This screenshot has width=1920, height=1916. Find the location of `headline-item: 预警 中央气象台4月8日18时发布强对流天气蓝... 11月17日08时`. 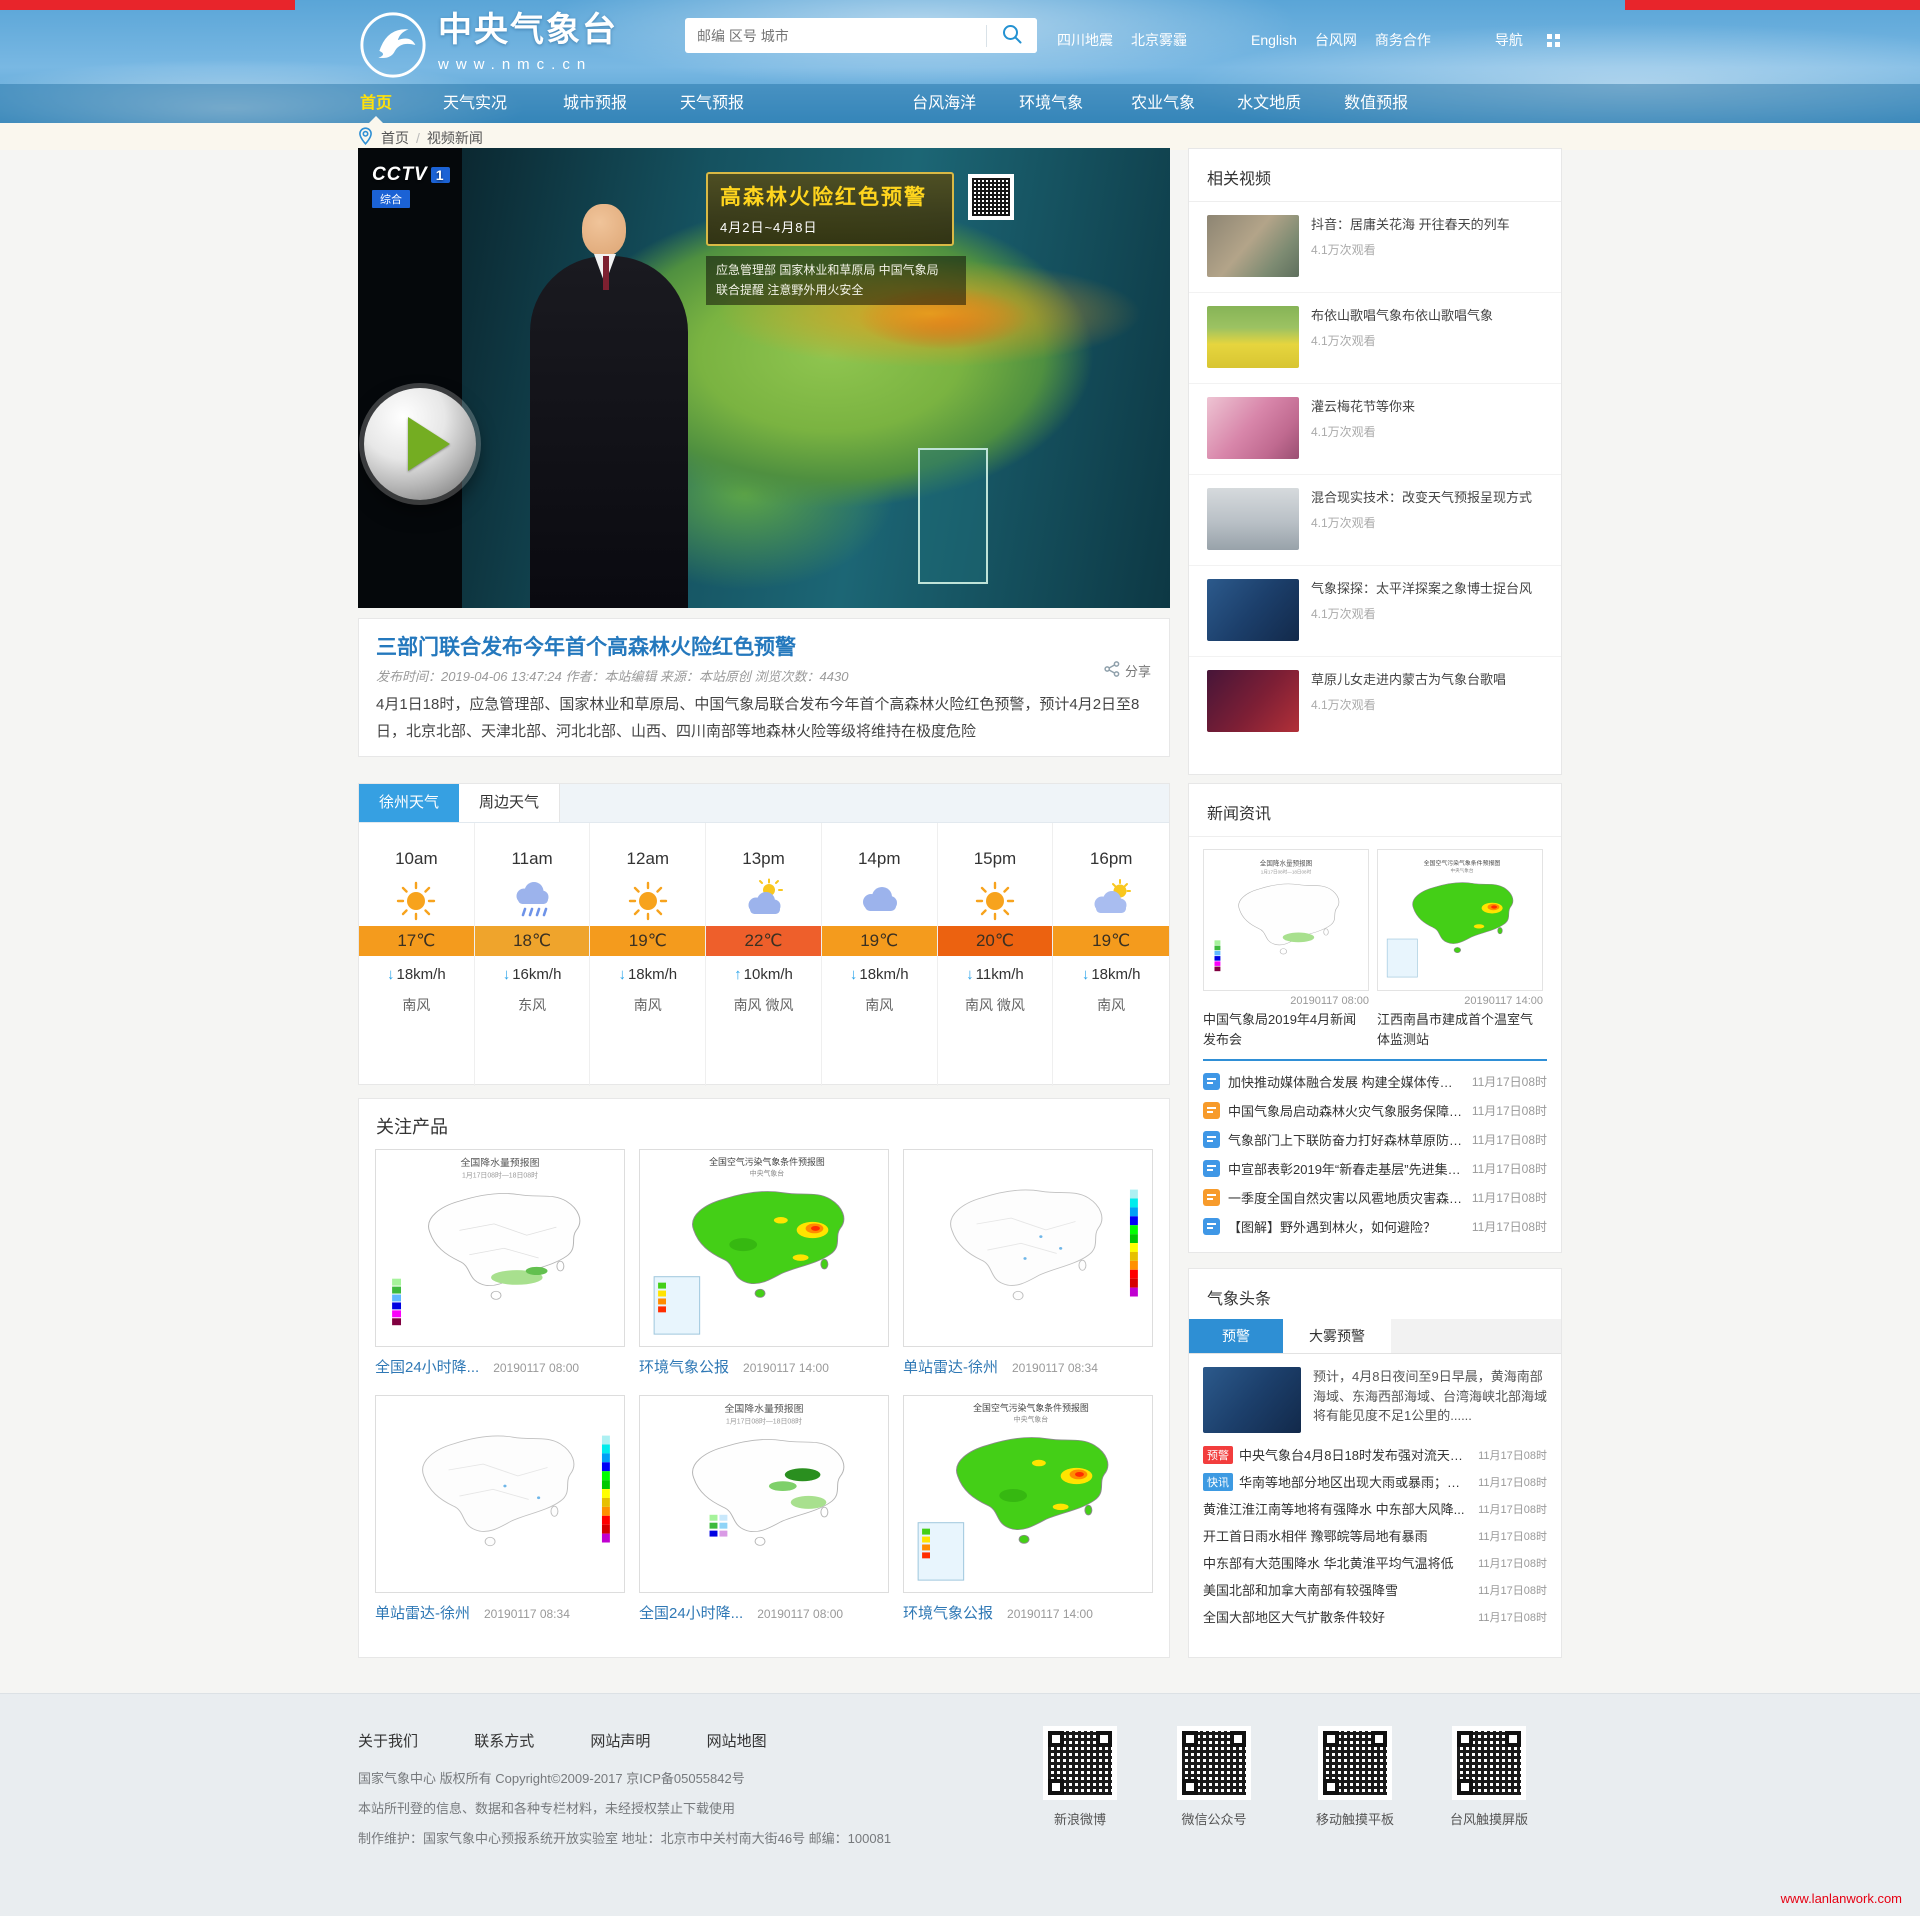

headline-item: 预警 中央气象台4月8日18时发布强对流天气蓝... 11月17日08时 is located at coordinates (1375, 1454).